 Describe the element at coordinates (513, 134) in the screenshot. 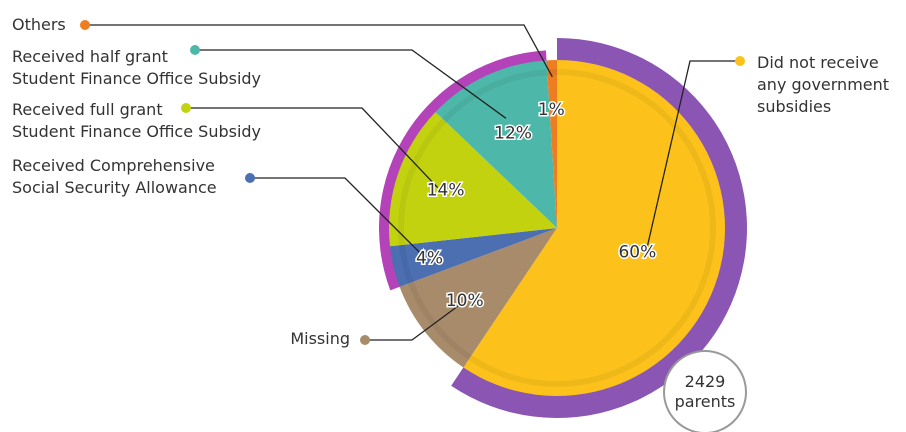

I see `value-label: 12%` at that location.